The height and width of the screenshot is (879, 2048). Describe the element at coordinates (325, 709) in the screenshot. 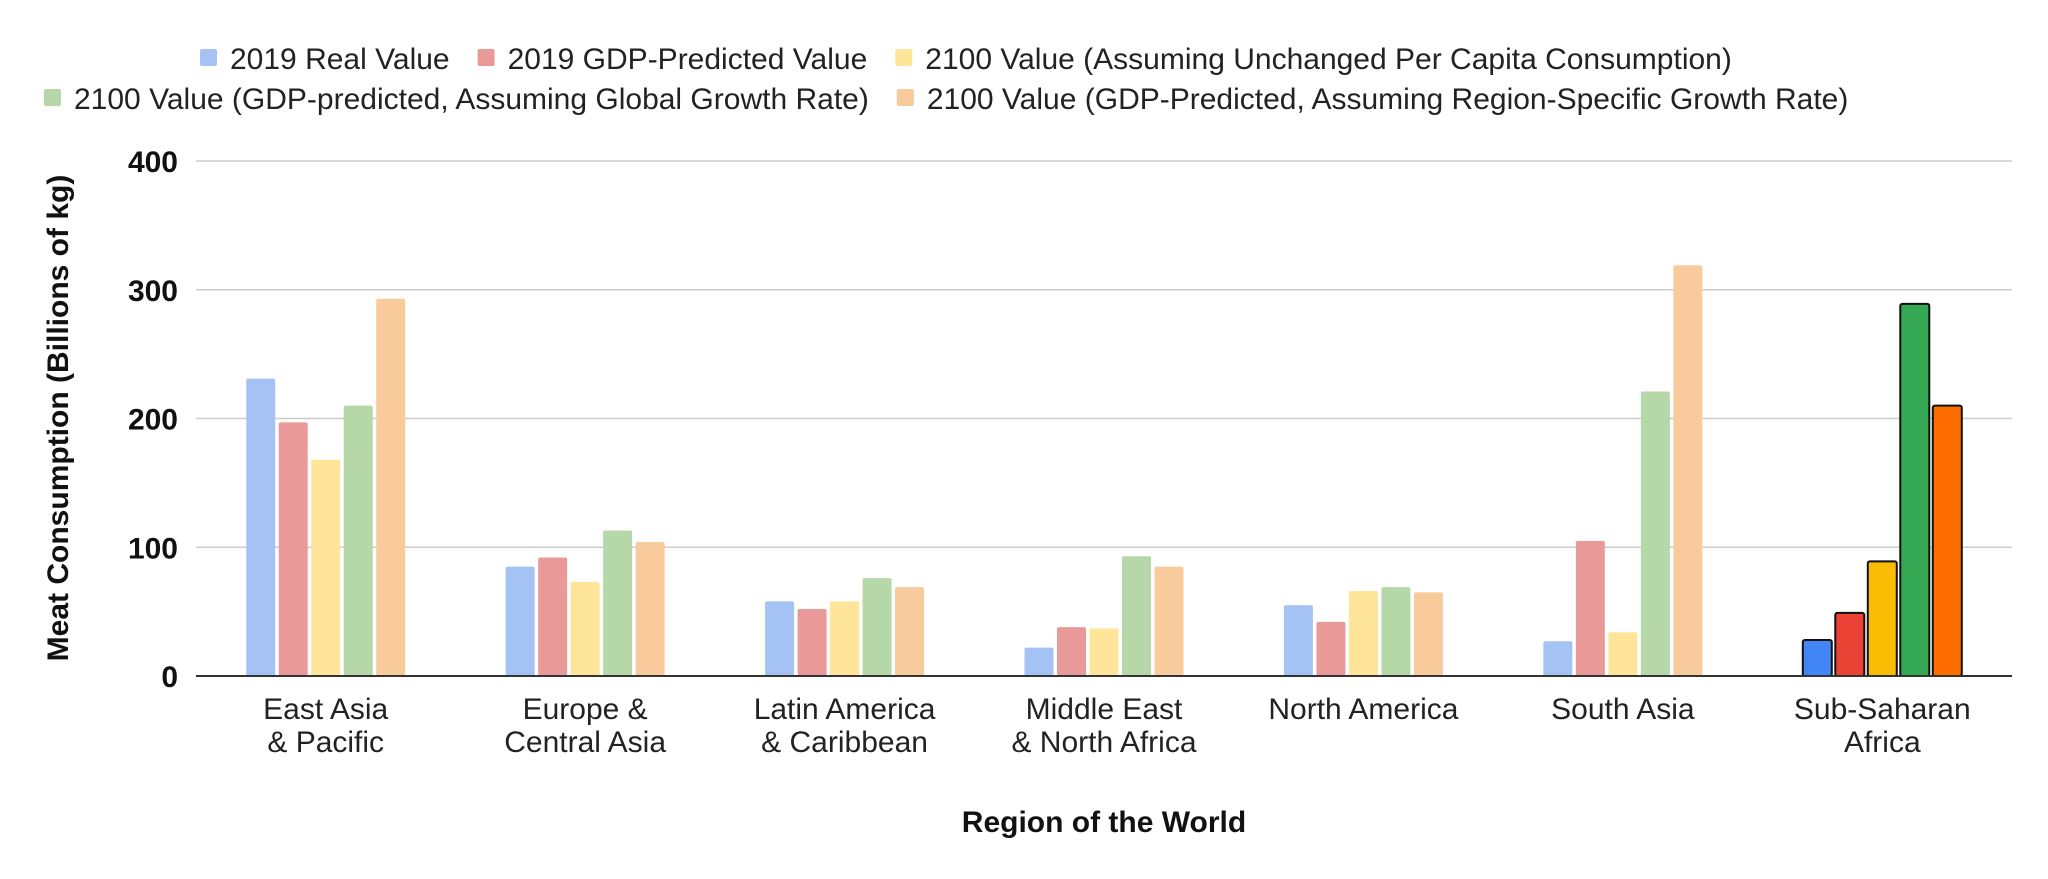

I see `x-tick-label: East Asia` at that location.